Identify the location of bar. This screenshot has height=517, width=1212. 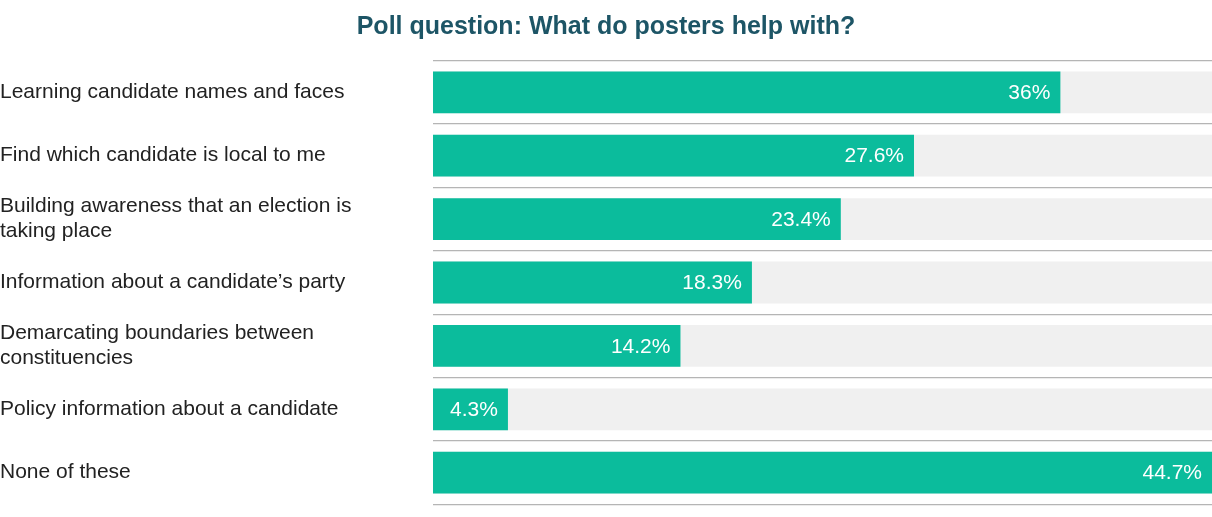
(470, 409).